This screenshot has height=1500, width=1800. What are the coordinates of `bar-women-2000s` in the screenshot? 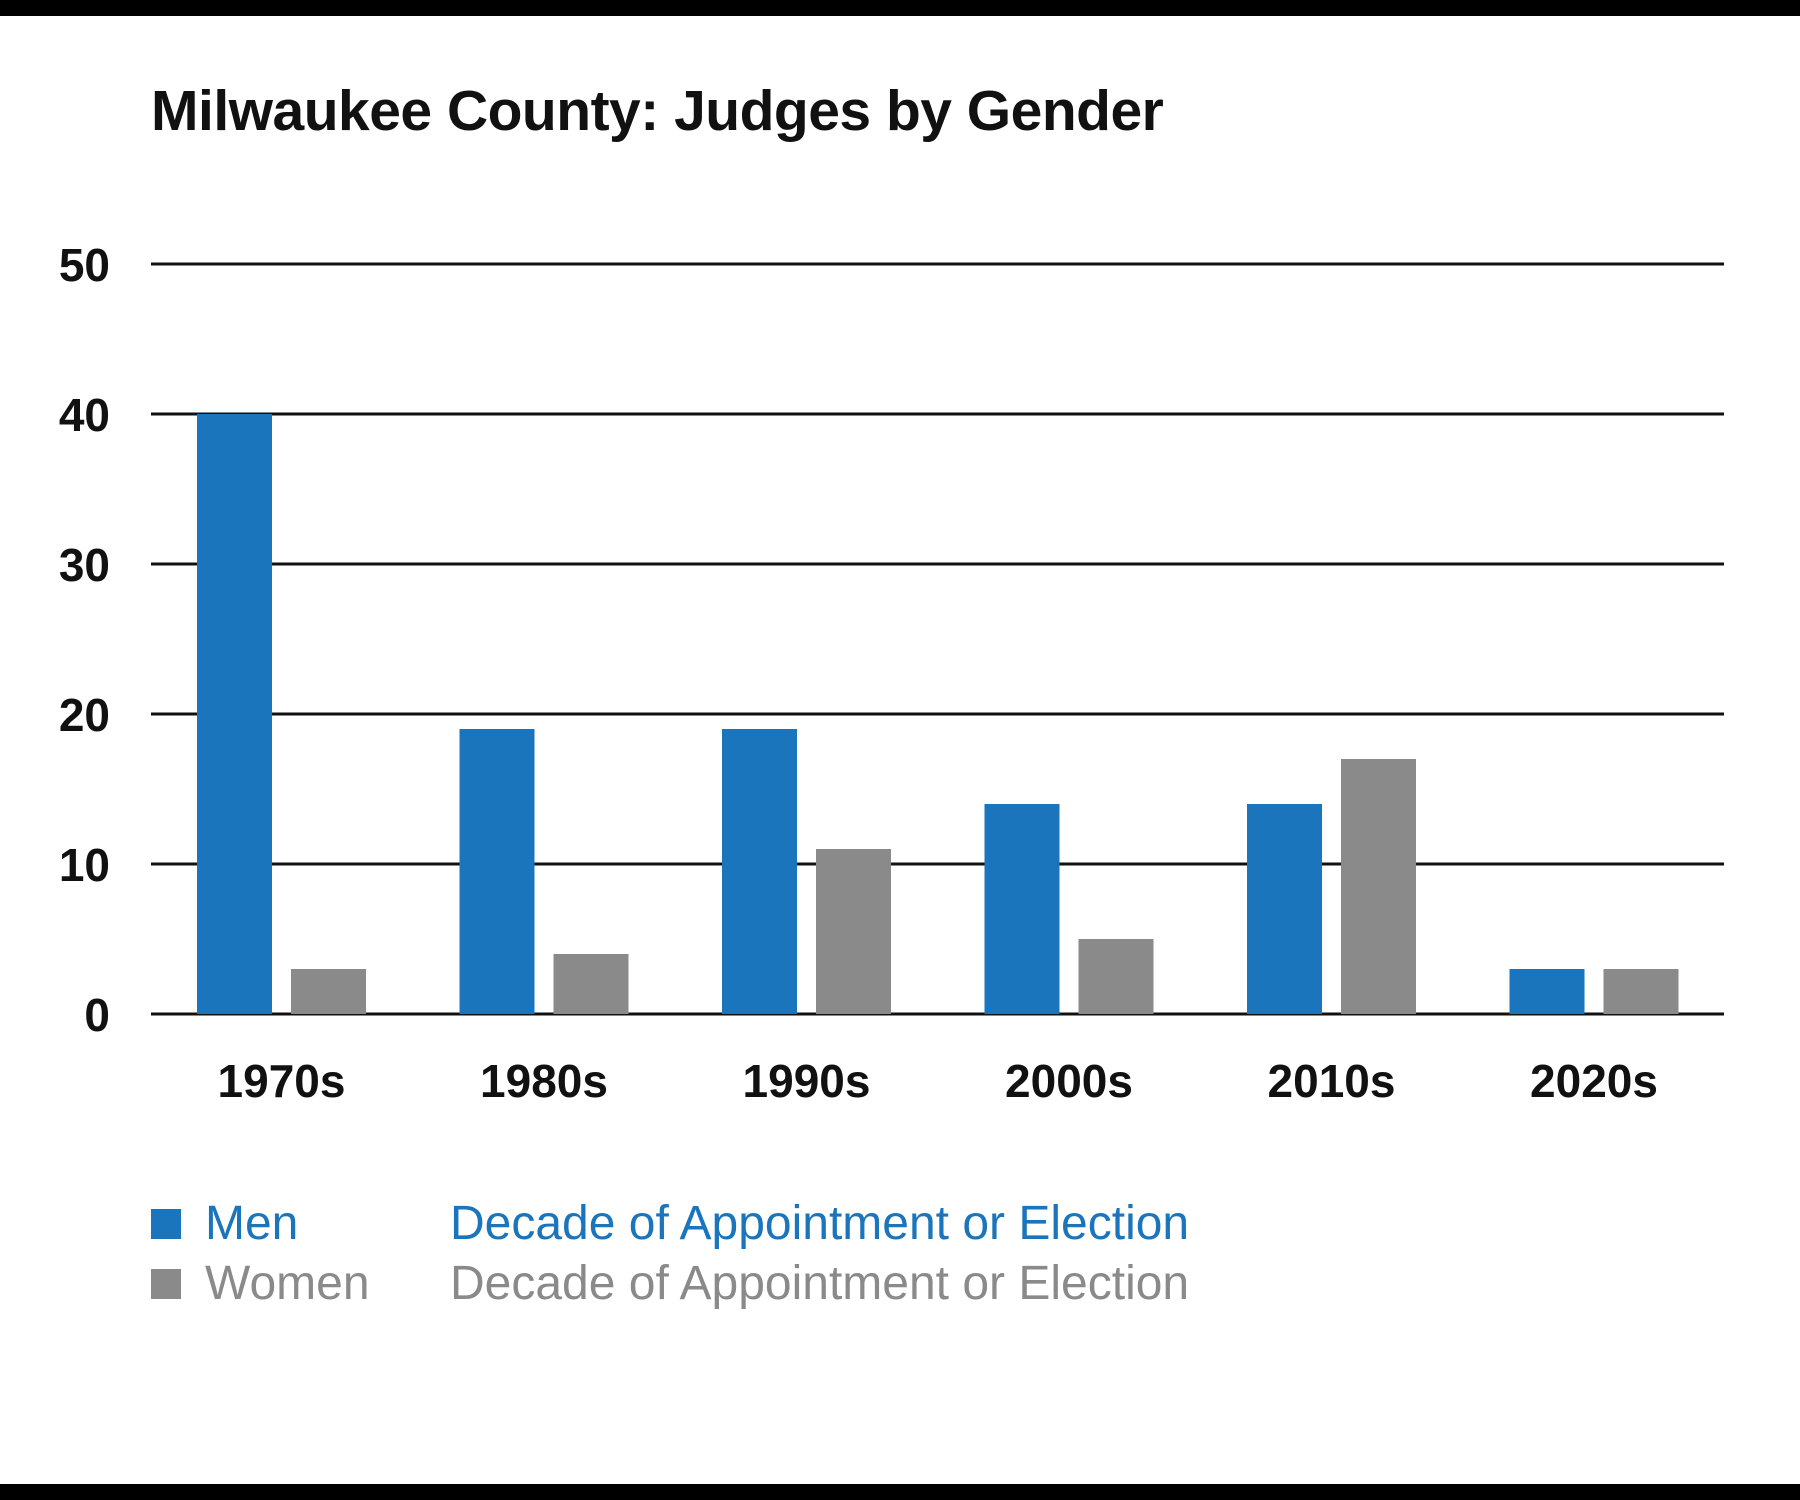 It's located at (1116, 976).